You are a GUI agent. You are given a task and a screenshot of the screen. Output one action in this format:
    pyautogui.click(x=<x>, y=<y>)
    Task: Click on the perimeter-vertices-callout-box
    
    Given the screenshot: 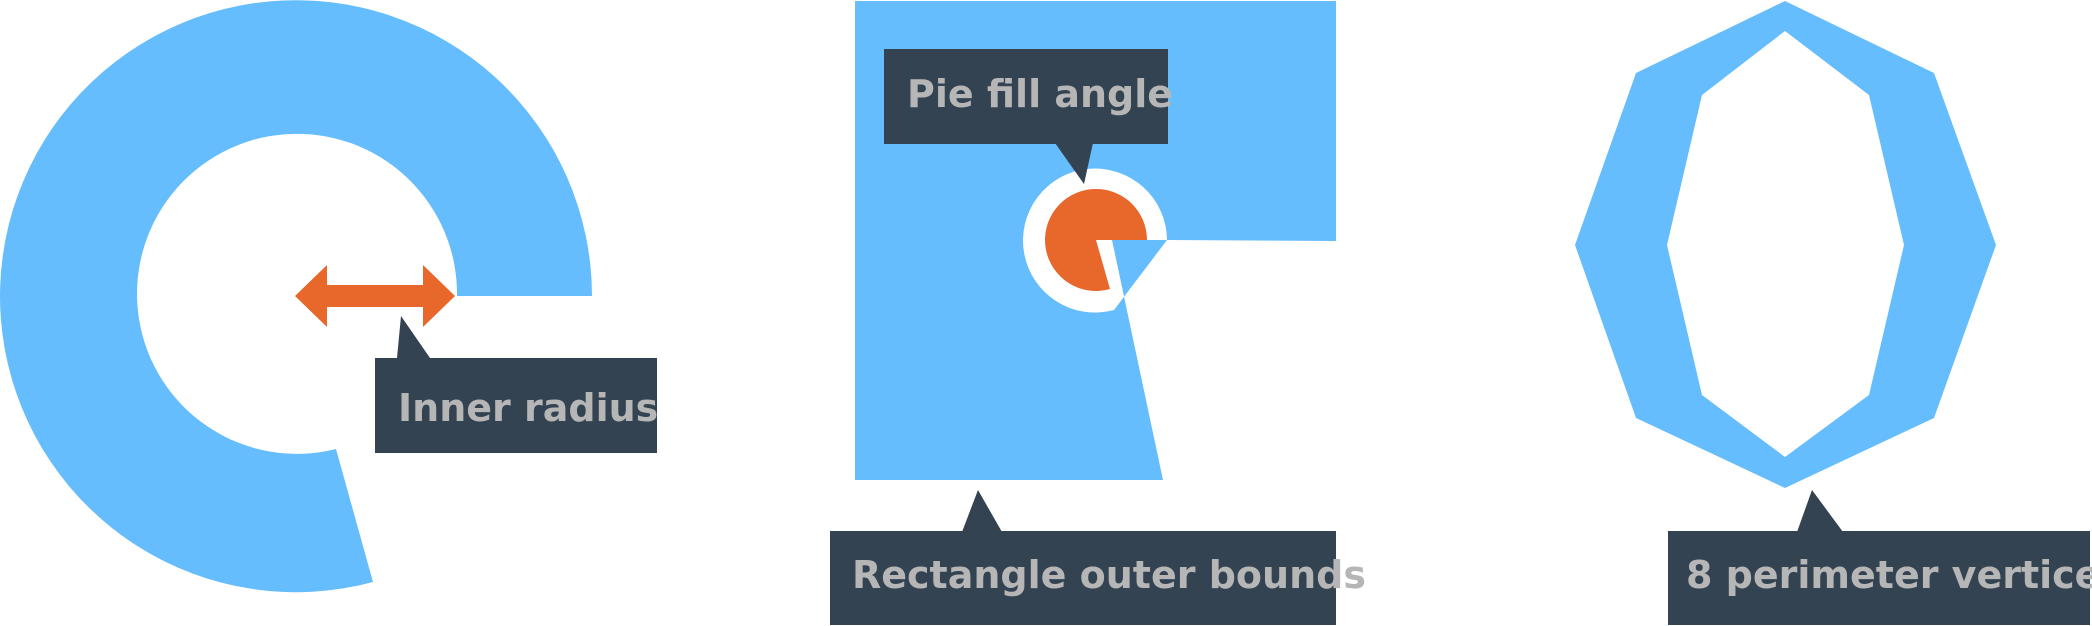 What is the action you would take?
    pyautogui.click(x=1879, y=578)
    